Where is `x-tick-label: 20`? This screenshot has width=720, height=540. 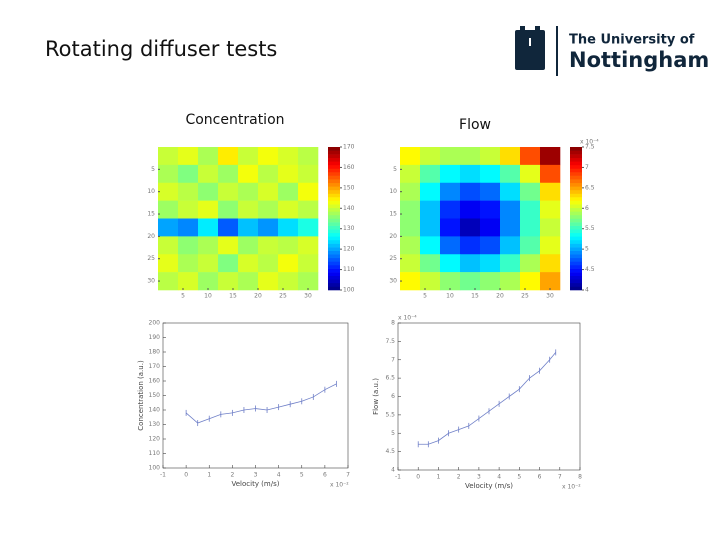
x-tick-label: 20 is located at coordinates (500, 296).